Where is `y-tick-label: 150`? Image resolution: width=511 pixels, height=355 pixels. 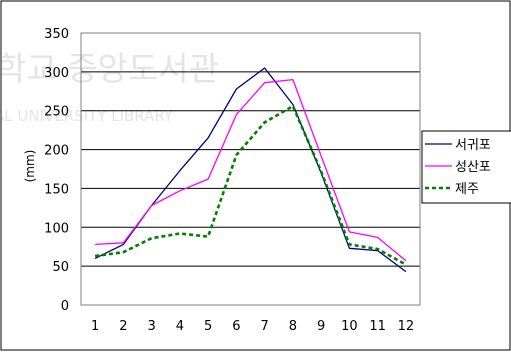 y-tick-label: 150 is located at coordinates (56, 189).